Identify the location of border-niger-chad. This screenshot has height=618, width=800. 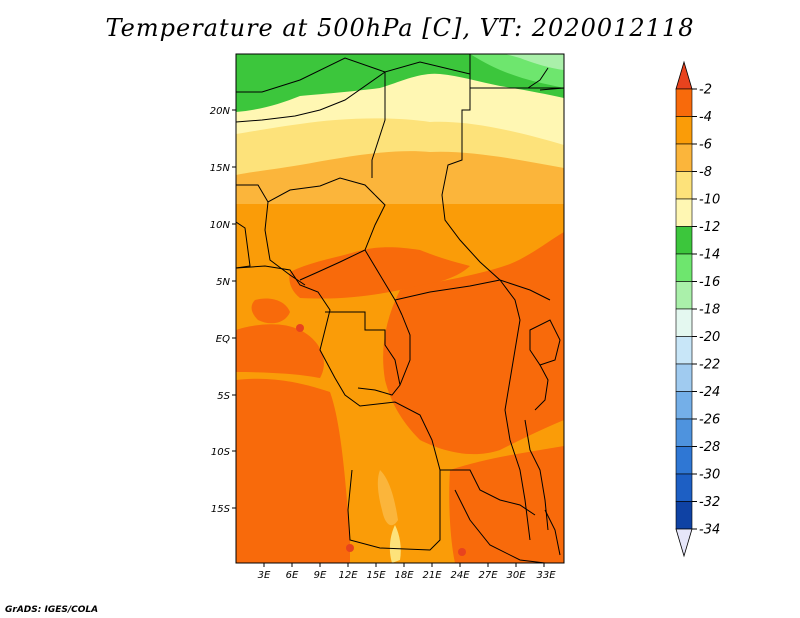
(378, 125).